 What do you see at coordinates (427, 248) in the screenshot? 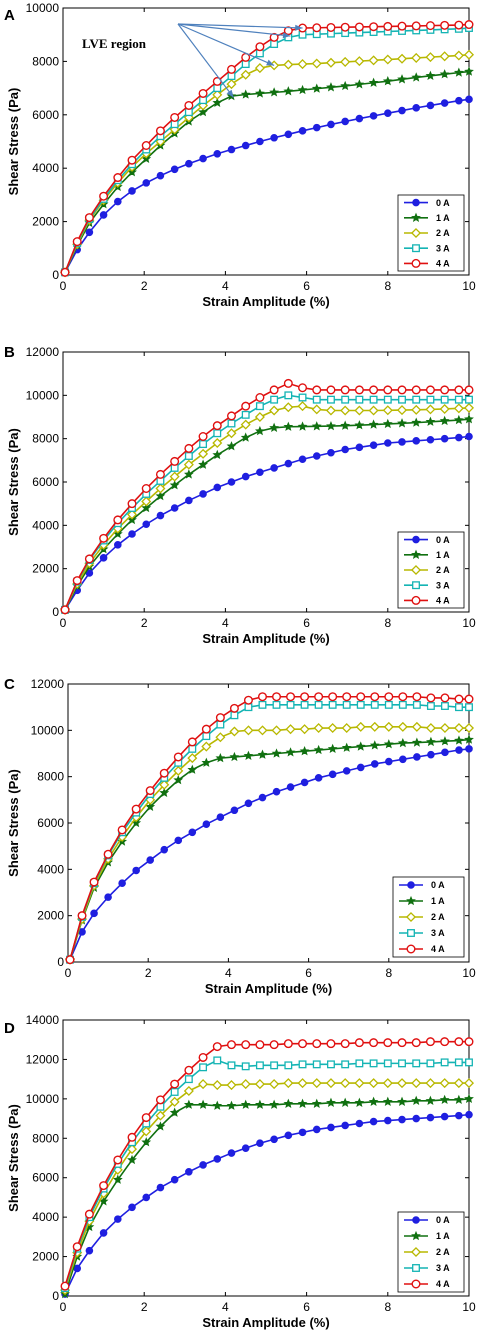
I see `legend-item: 3 A` at bounding box center [427, 248].